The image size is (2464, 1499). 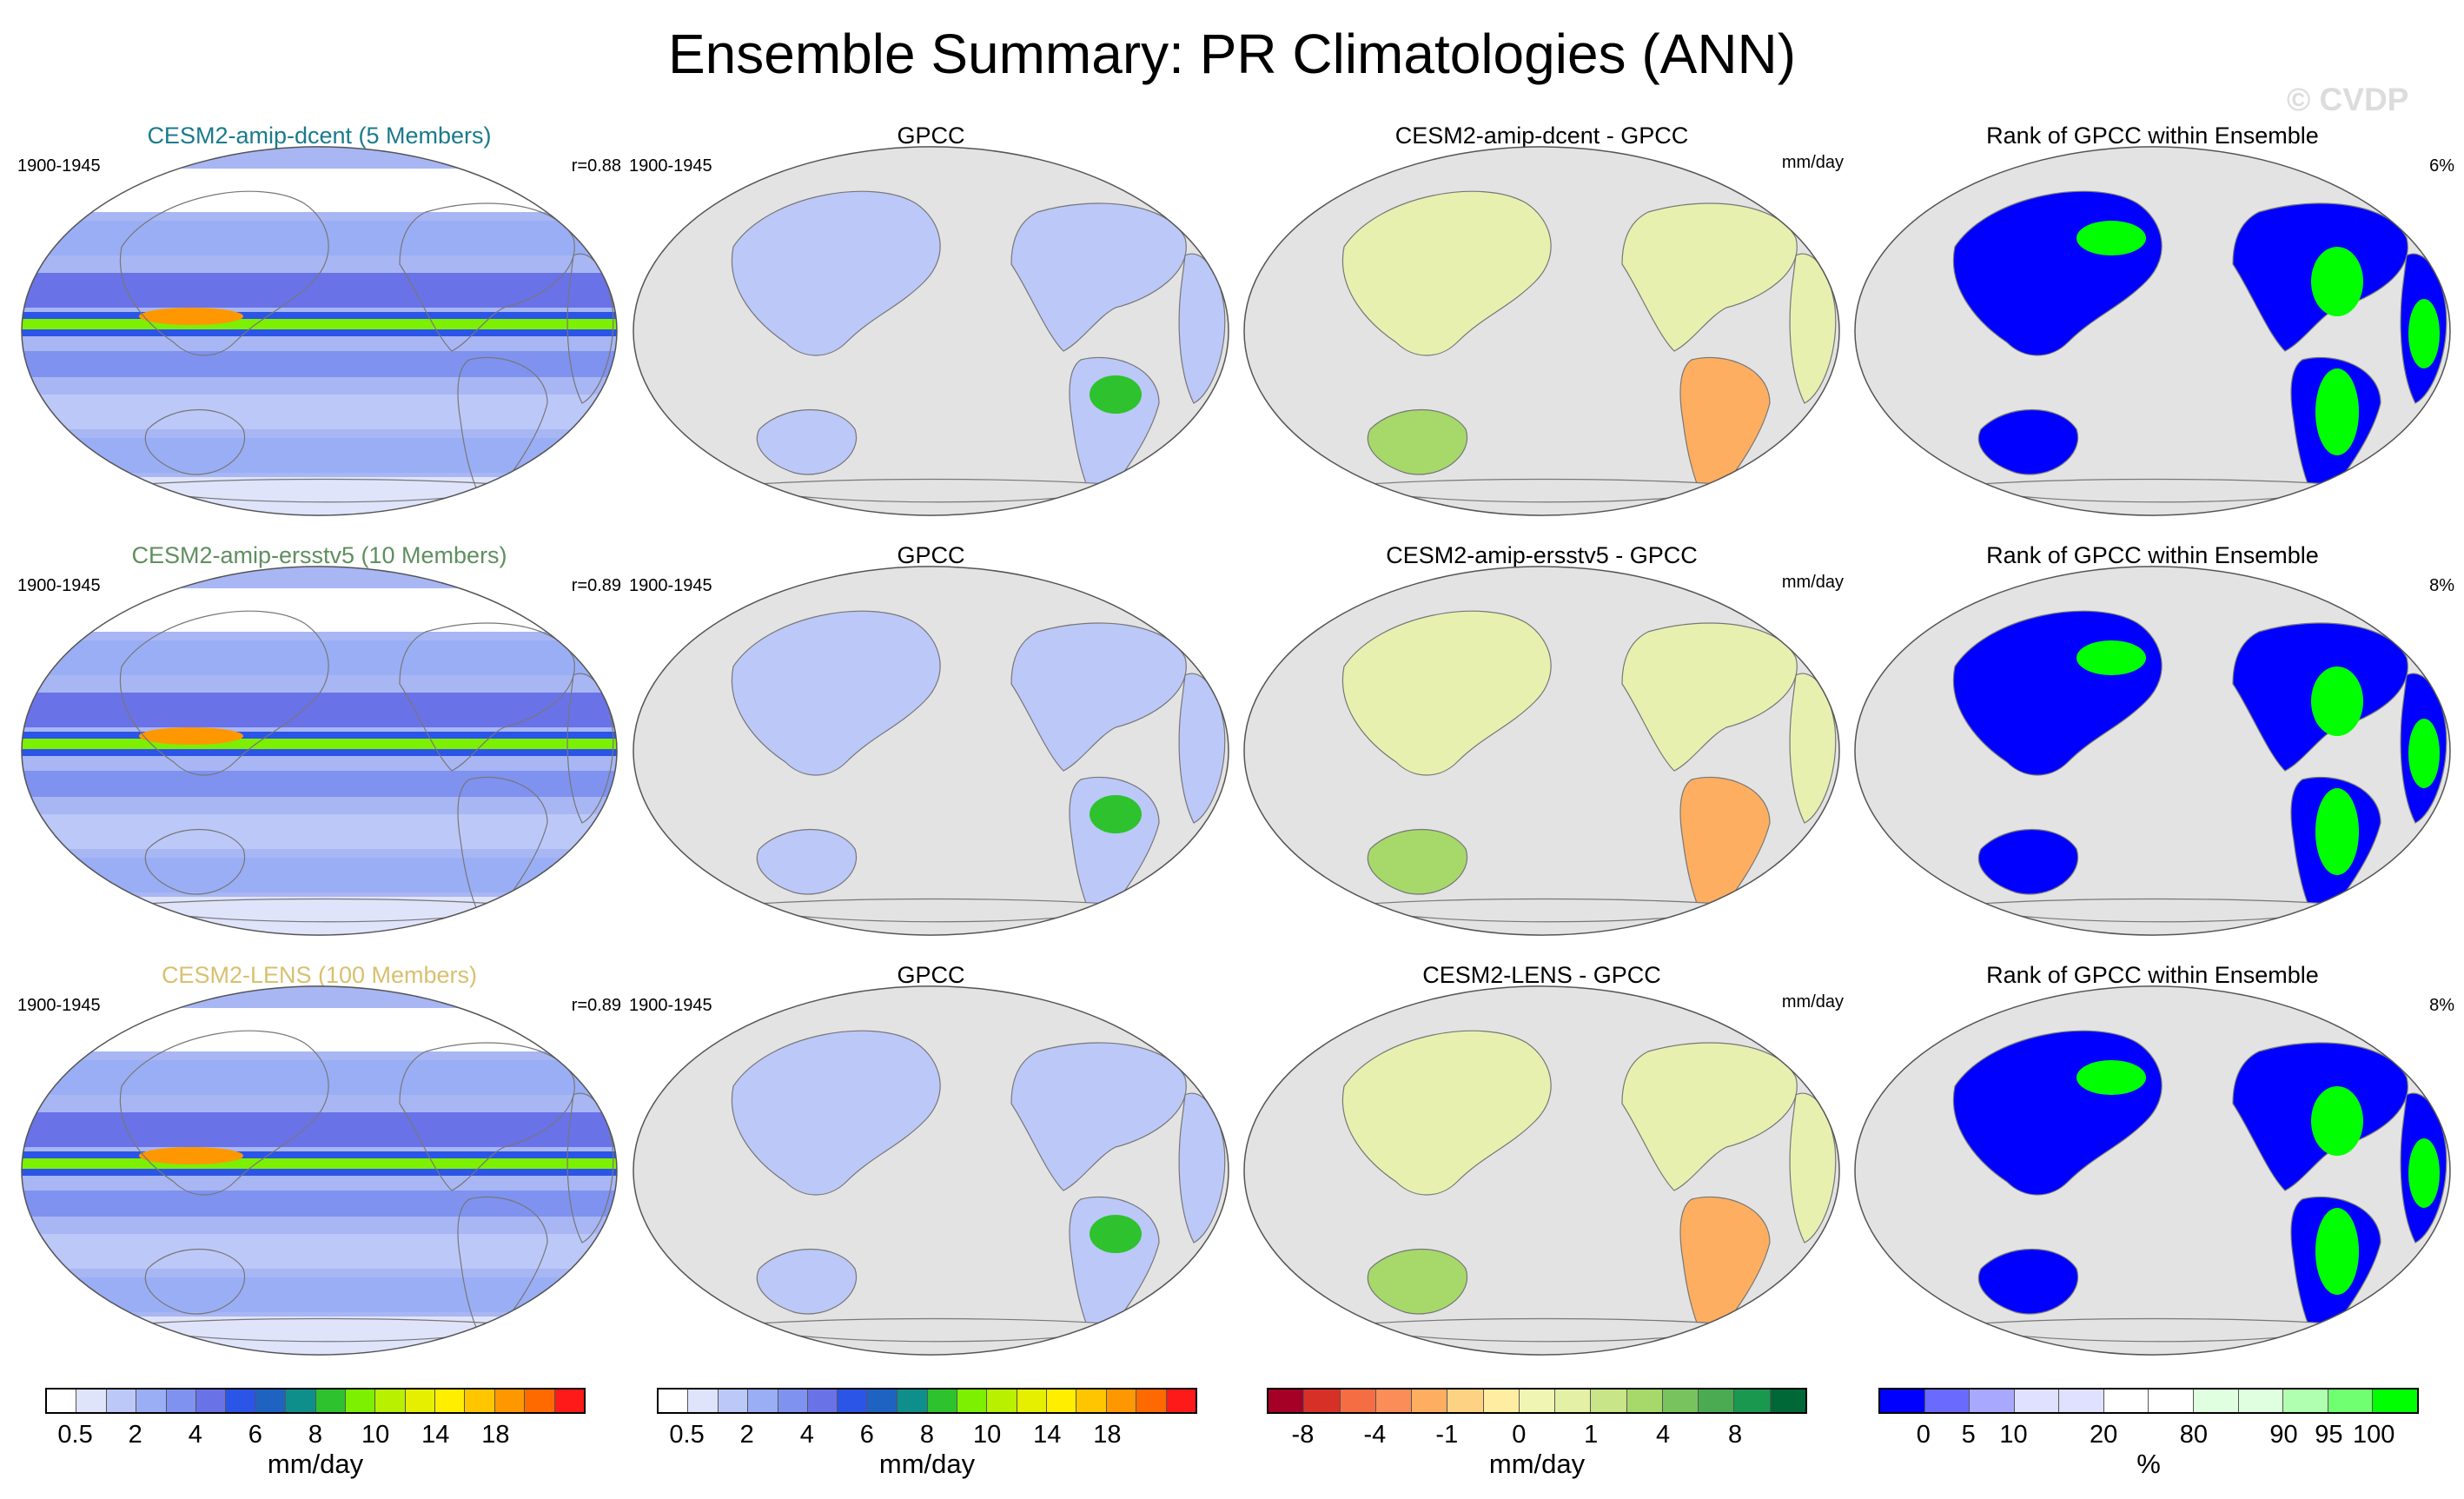 I want to click on colorbar-tick-label: 5, so click(x=1968, y=1435).